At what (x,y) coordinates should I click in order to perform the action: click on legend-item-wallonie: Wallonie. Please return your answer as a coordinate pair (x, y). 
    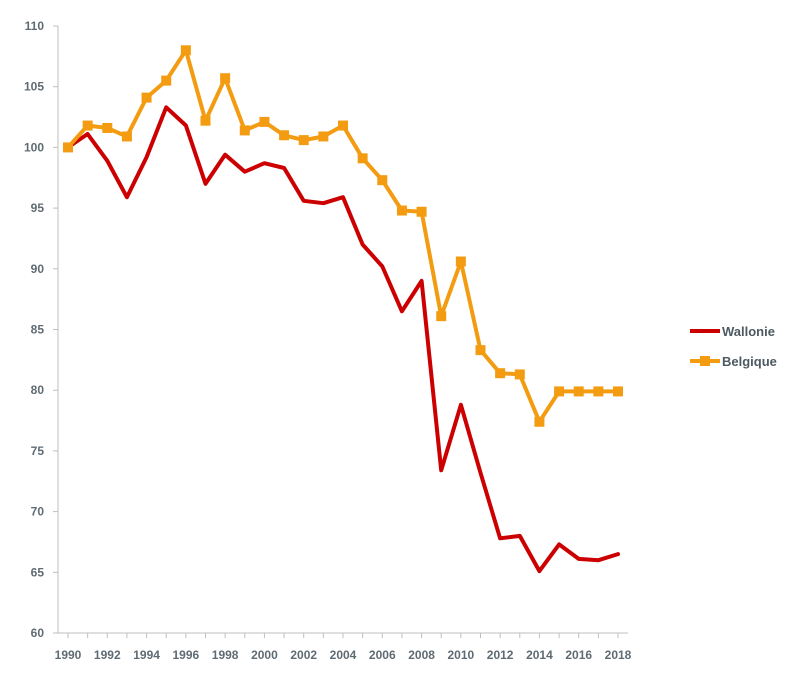
    Looking at the image, I should click on (732, 331).